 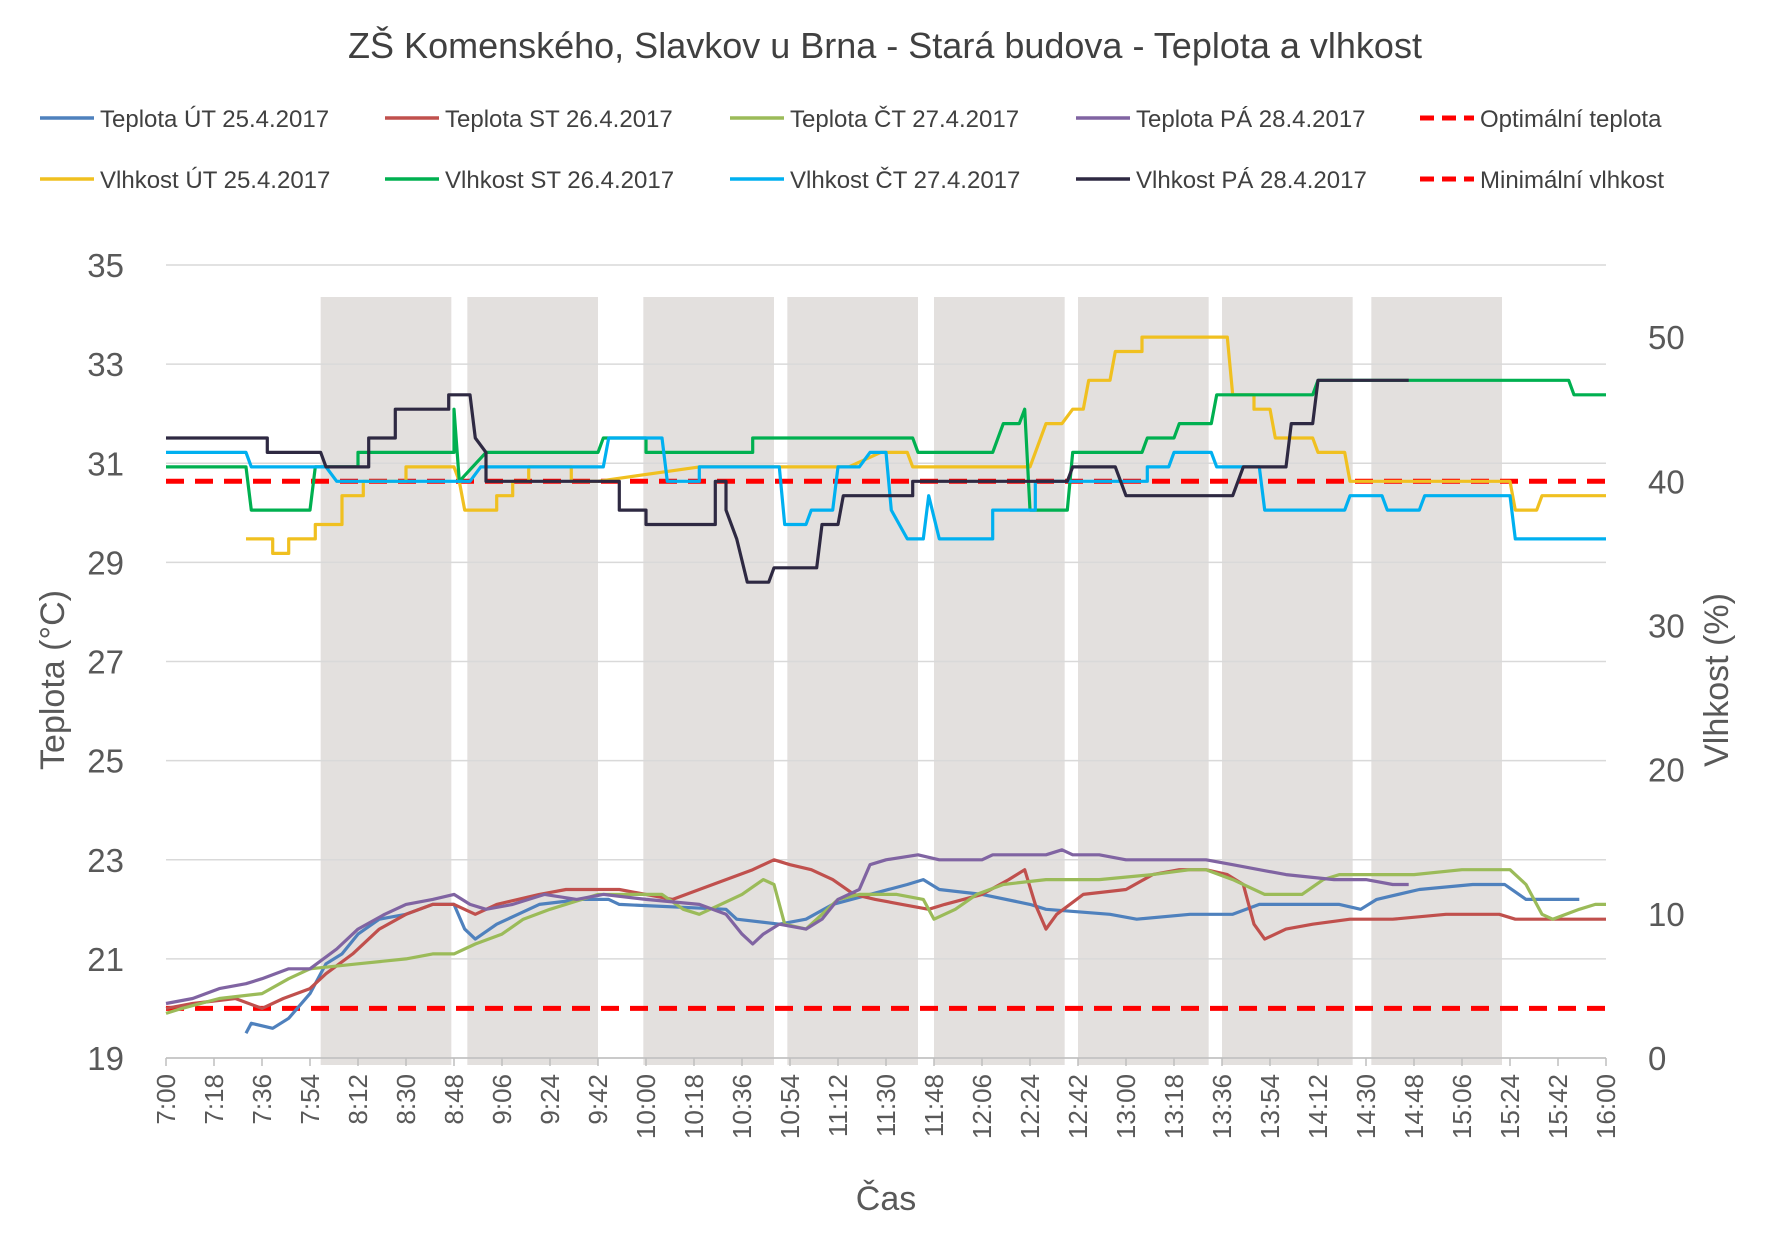 I want to click on x-tick-label: 10:36, so click(x=742, y=1106).